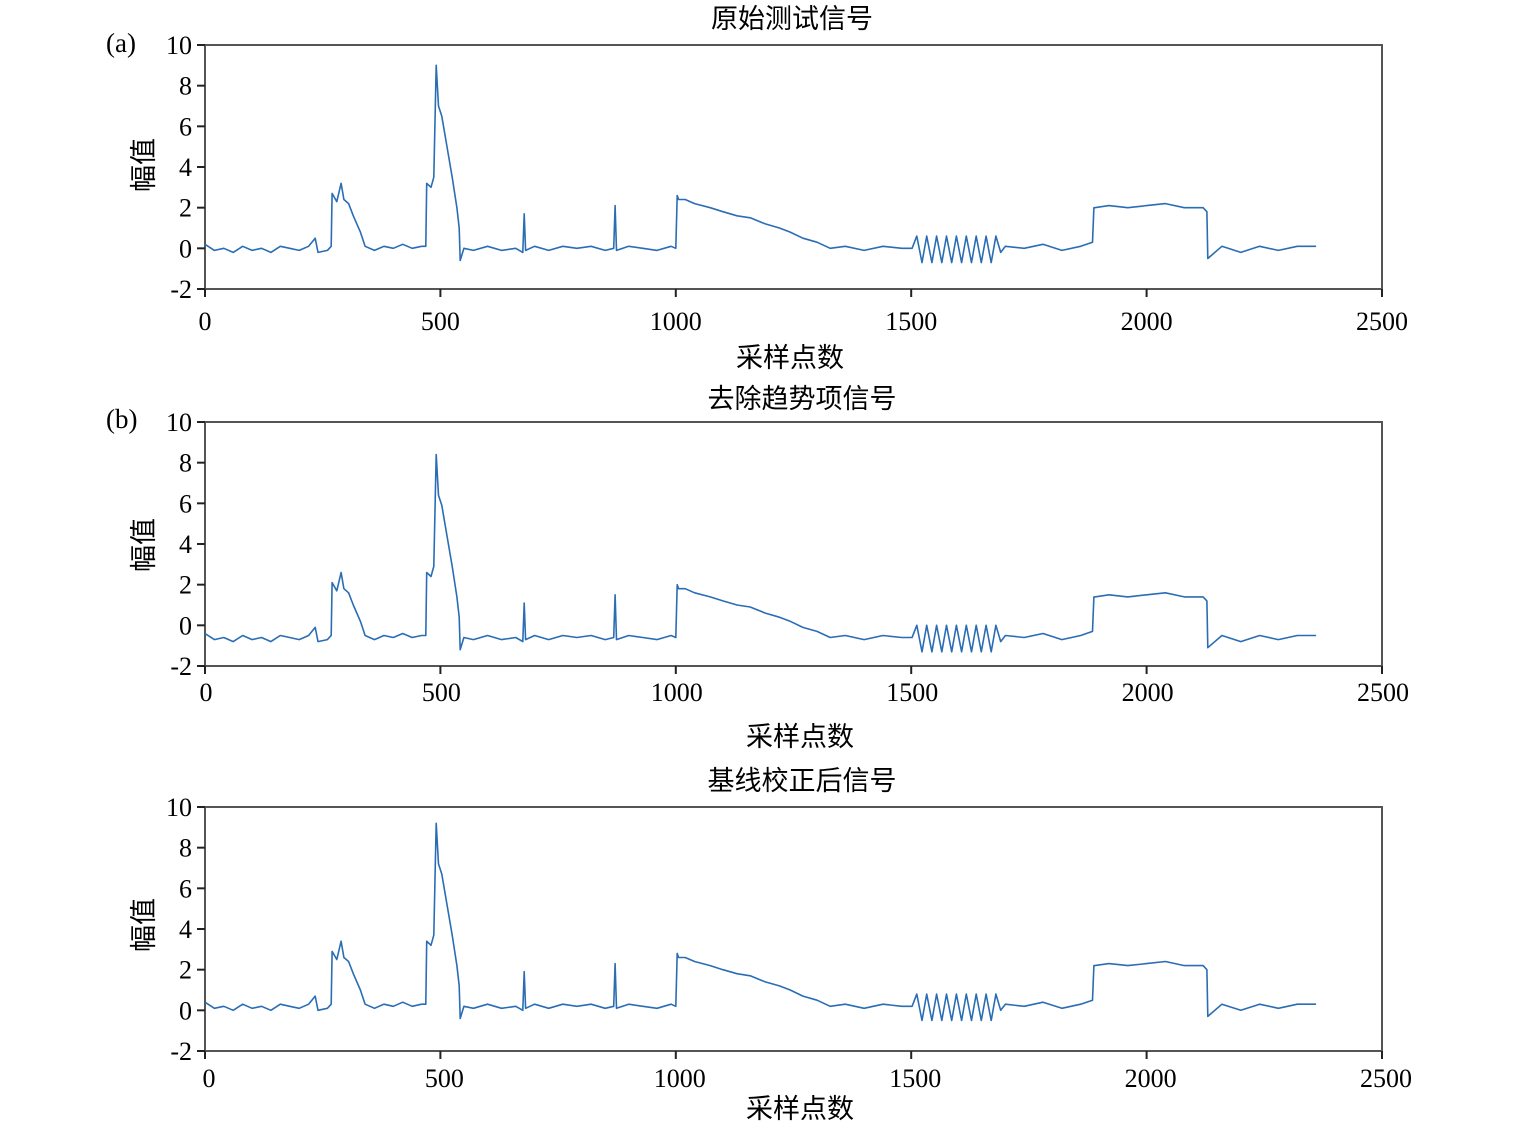 Image resolution: width=1535 pixels, height=1122 pixels. I want to click on subplot-title: 原始测试信号, so click(792, 19).